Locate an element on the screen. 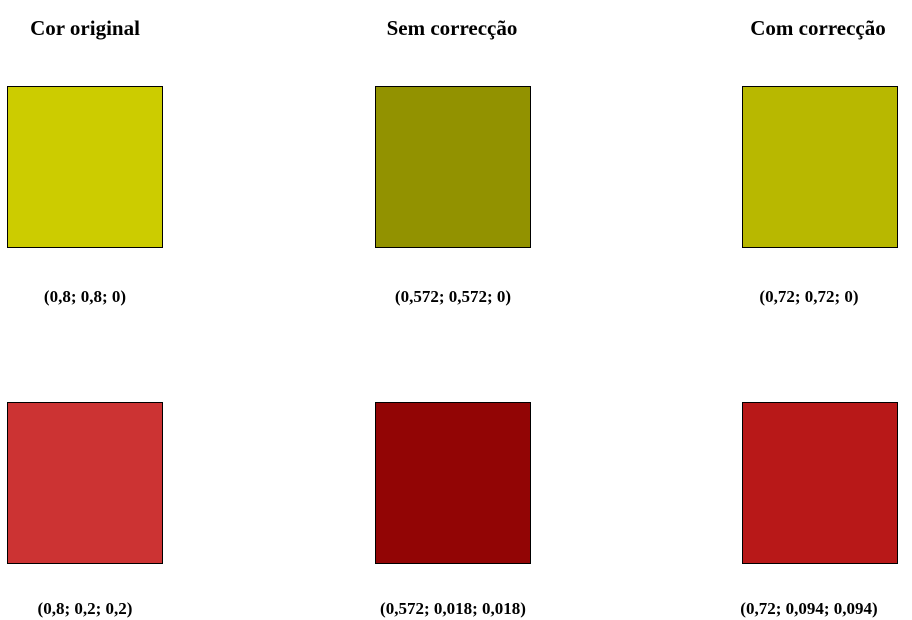 This screenshot has height=620, width=912. swatch-red-with-correction is located at coordinates (820, 483).